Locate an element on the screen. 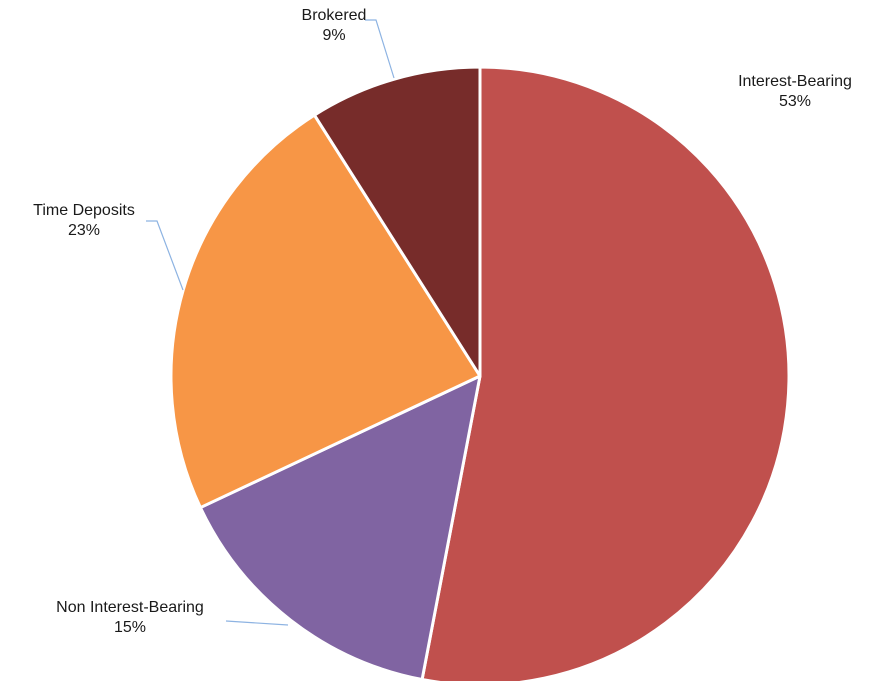 This screenshot has height=681, width=890. pie-slice-brokered is located at coordinates (397, 221).